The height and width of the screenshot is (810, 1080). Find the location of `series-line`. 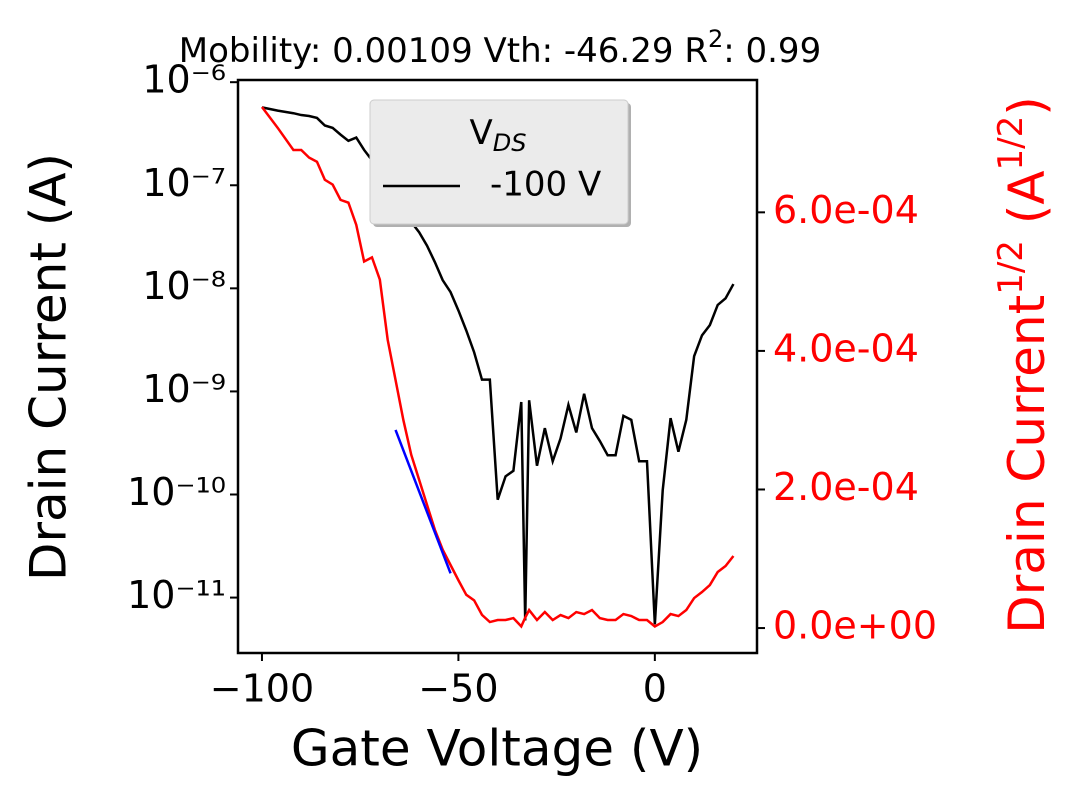

series-line is located at coordinates (423, 501).